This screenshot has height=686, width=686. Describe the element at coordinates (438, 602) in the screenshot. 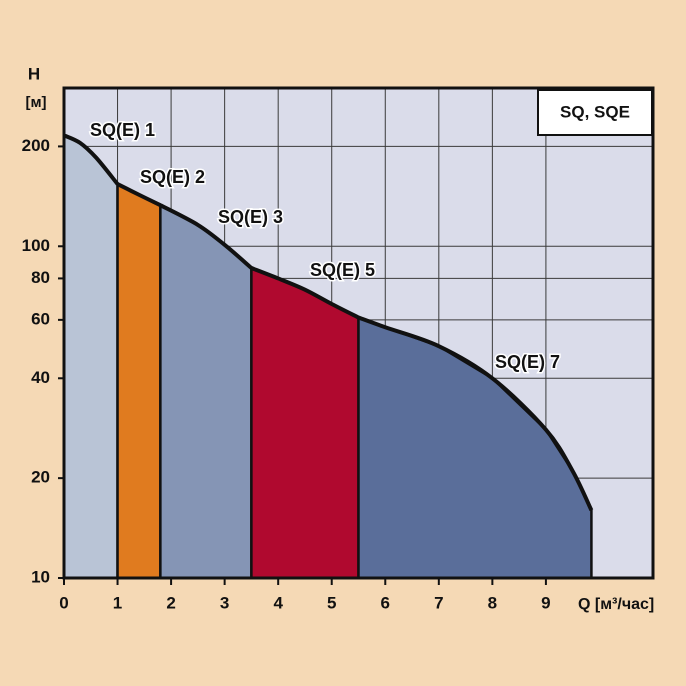

I see `x-tick-label: 7` at that location.